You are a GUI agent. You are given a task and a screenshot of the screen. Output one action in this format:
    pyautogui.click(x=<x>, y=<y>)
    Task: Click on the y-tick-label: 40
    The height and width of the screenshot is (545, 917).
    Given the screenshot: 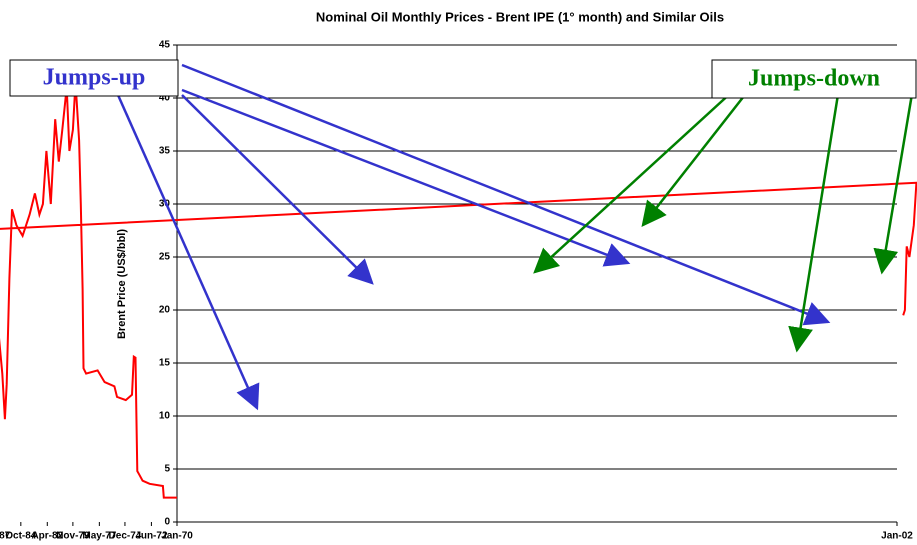 What is the action you would take?
    pyautogui.click(x=165, y=98)
    